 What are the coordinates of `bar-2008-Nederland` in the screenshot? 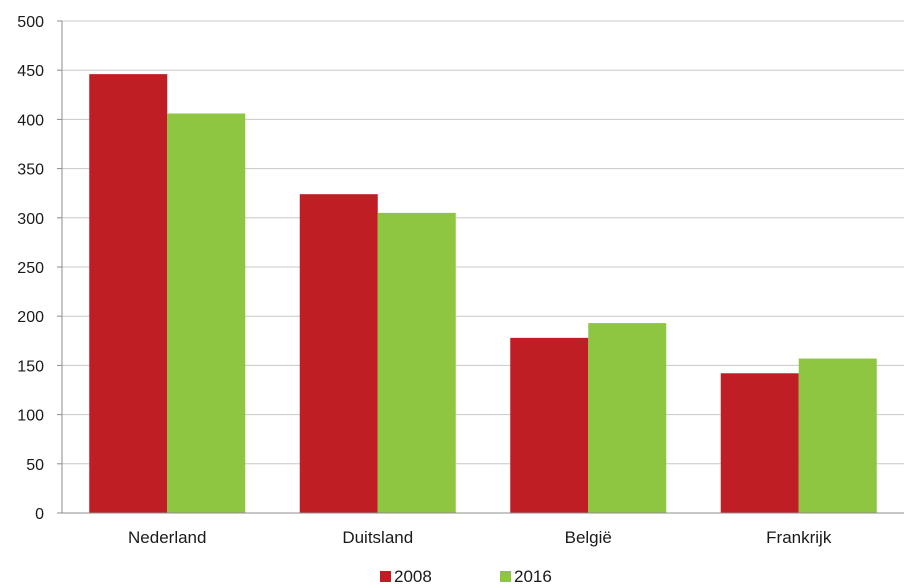 It's located at (128, 294).